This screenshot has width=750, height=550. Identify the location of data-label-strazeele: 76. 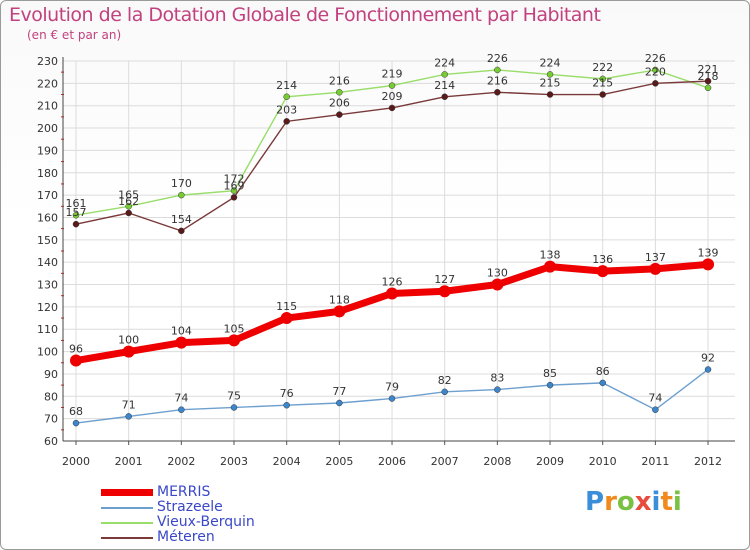
(287, 393).